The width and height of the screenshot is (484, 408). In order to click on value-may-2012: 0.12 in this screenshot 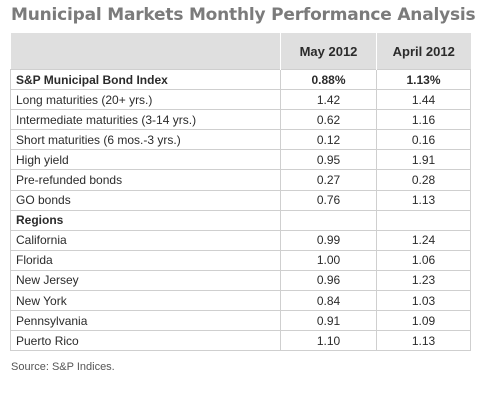, I will do `click(328, 139)`.